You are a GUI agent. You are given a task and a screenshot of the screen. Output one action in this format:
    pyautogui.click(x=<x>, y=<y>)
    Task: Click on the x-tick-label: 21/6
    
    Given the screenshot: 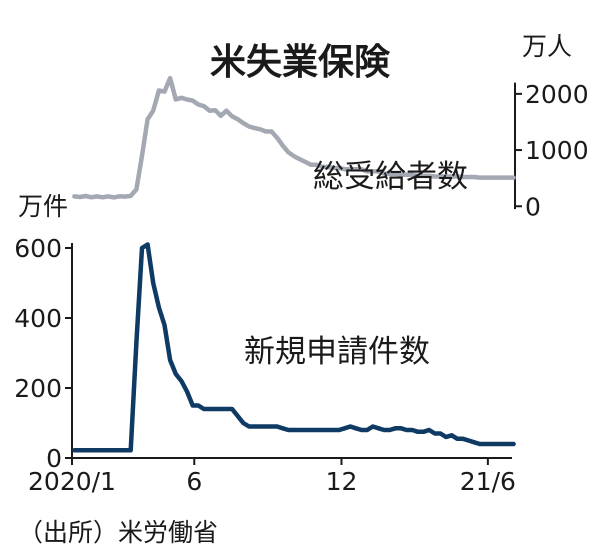 What is the action you would take?
    pyautogui.click(x=488, y=481)
    